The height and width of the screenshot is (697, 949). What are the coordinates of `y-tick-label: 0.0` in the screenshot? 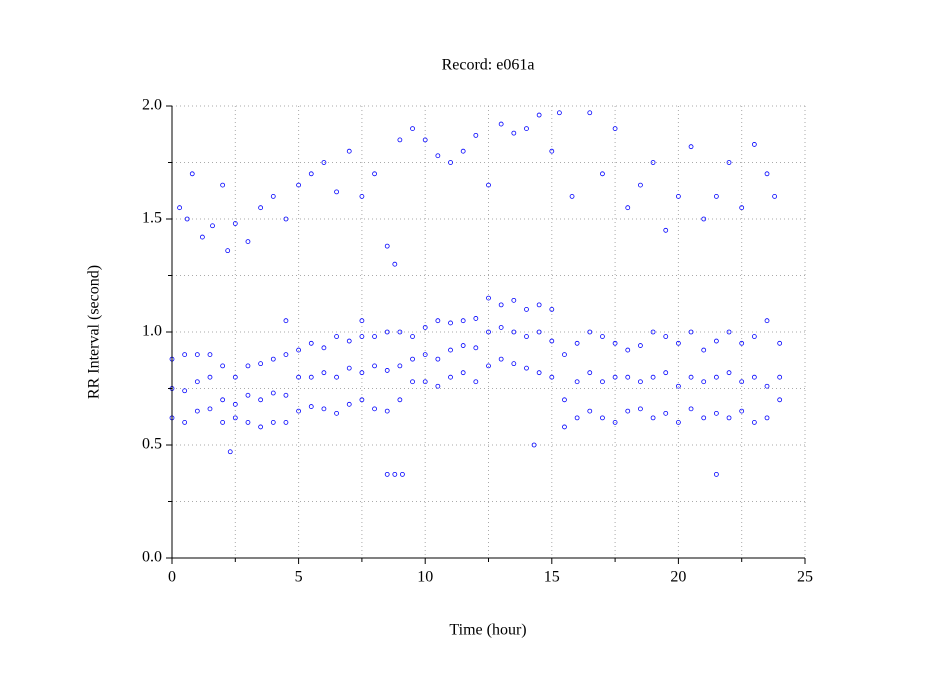 It's located at (152, 557).